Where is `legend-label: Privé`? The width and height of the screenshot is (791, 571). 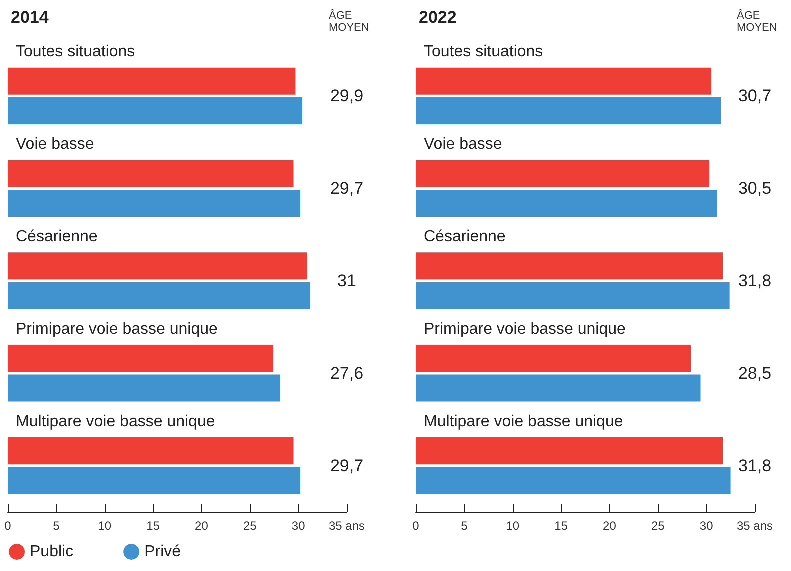
legend-label: Privé is located at coordinates (163, 552).